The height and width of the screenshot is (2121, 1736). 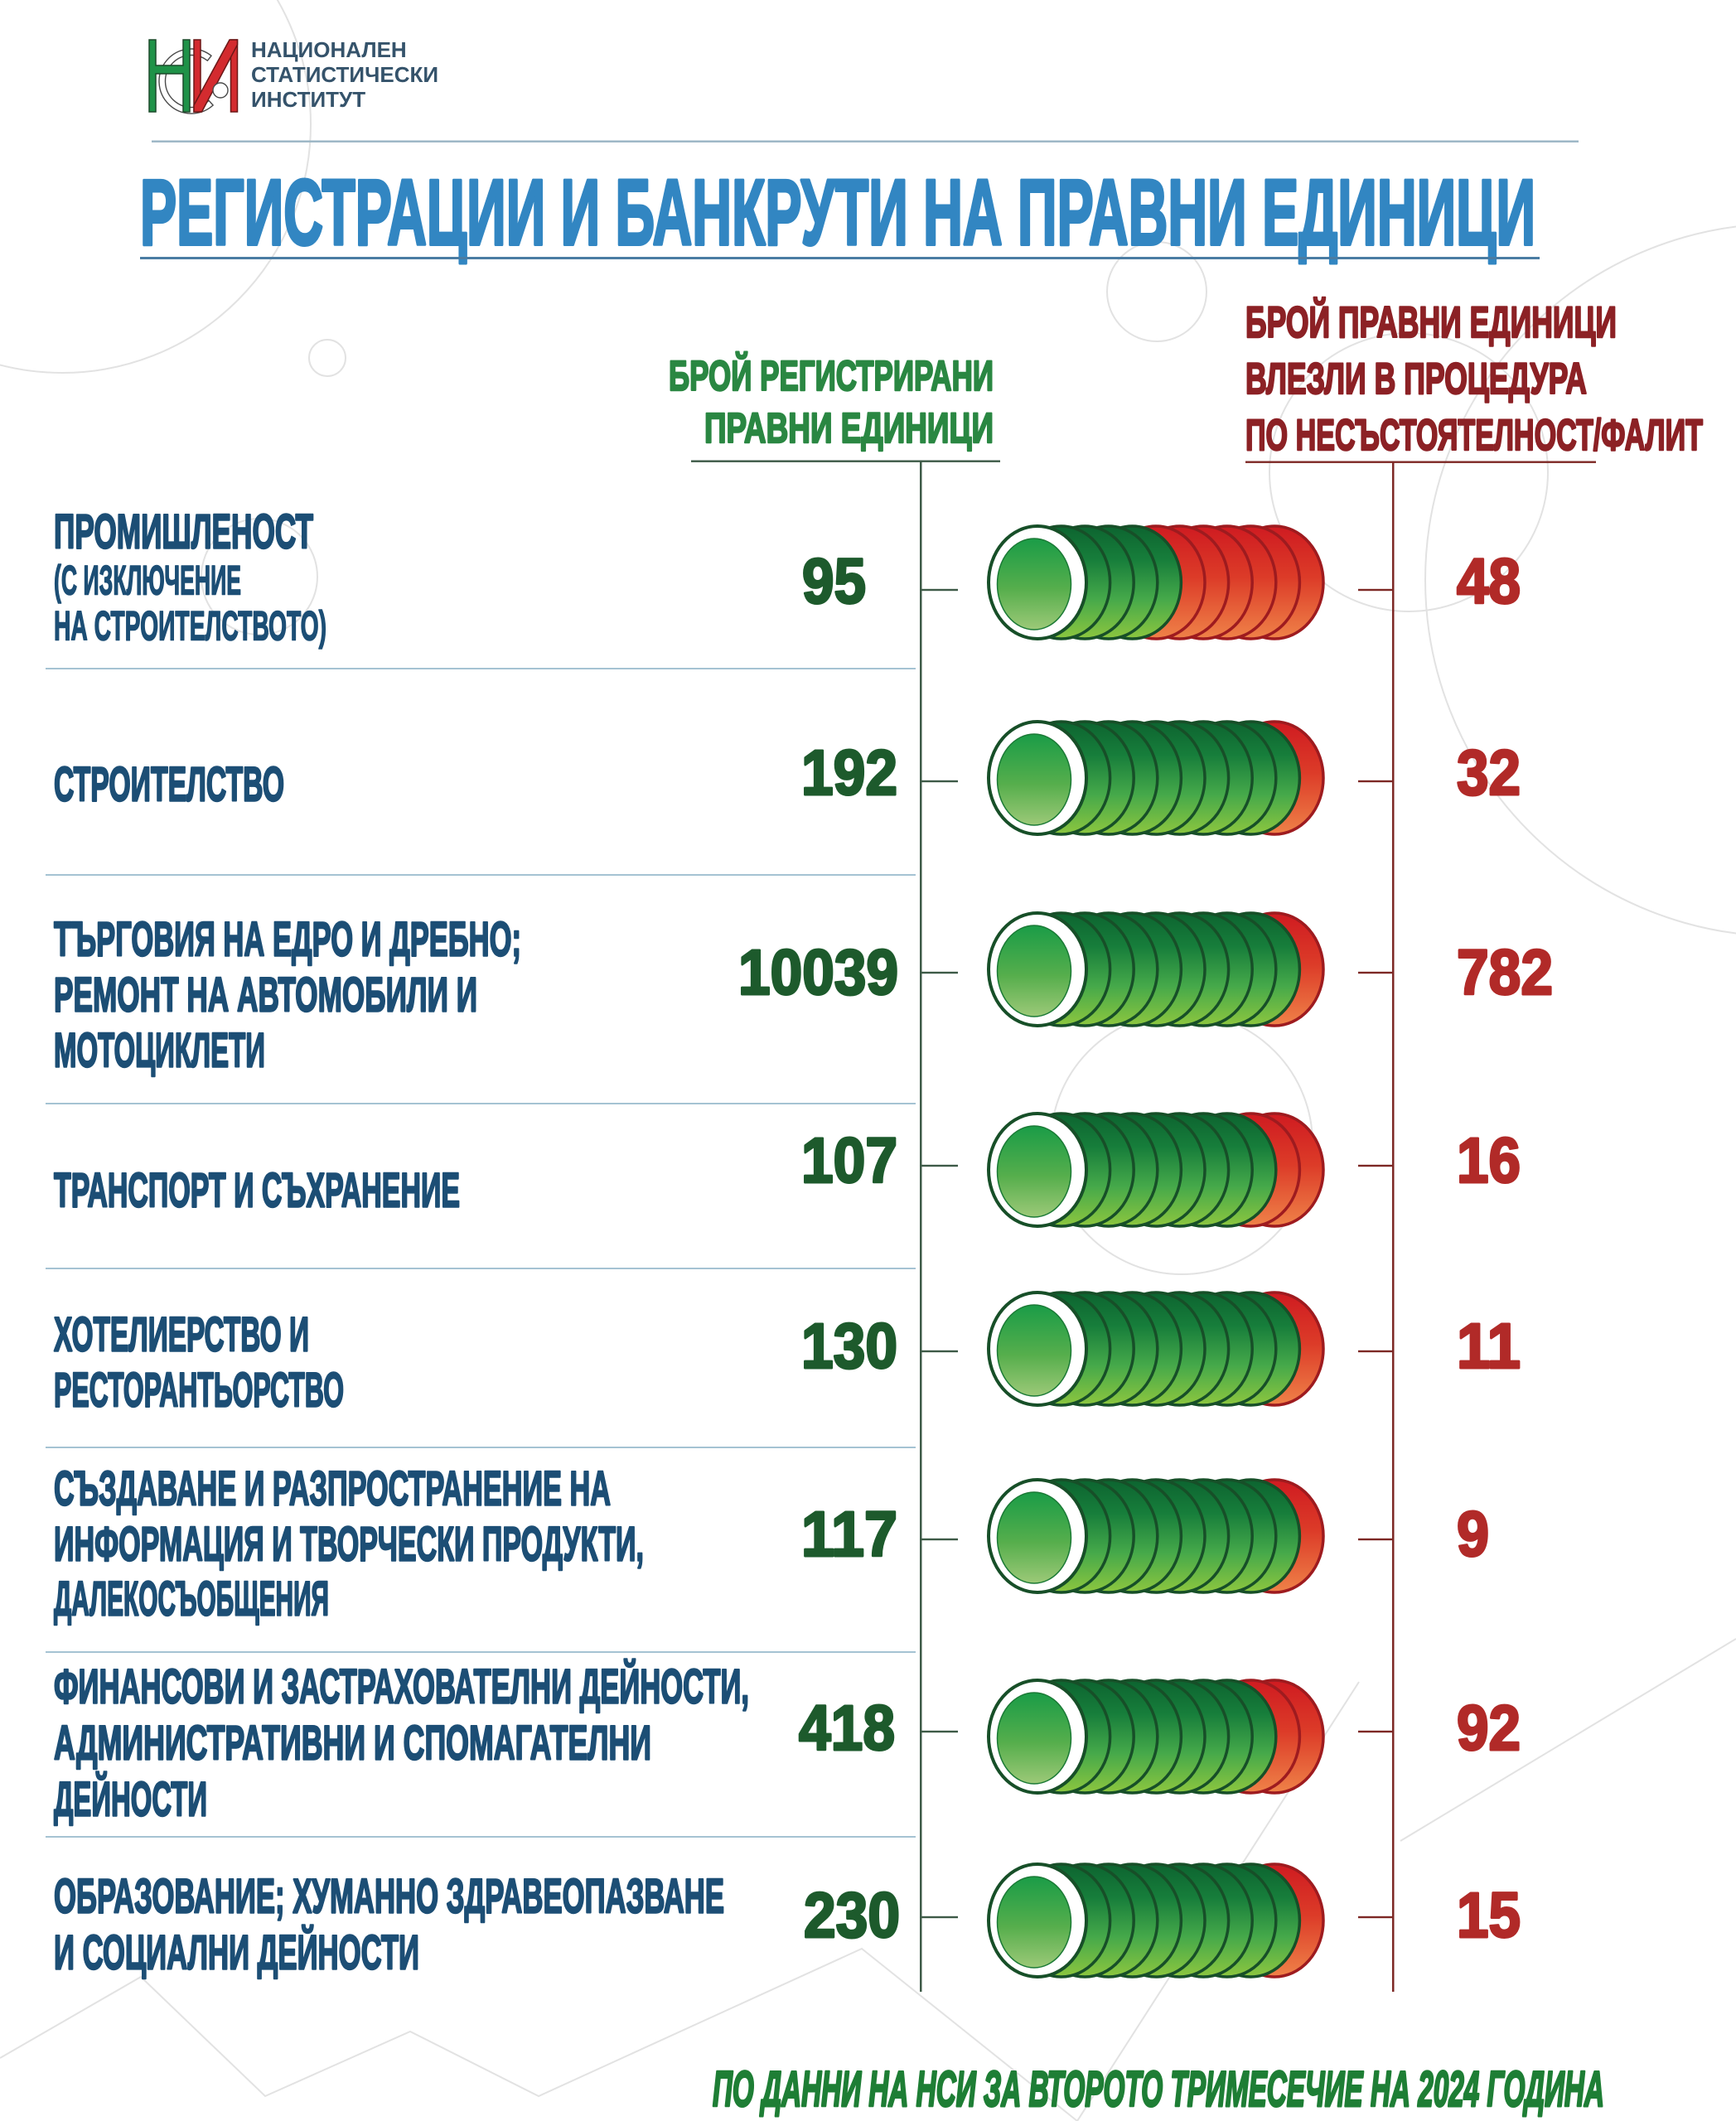 I want to click on svg-text: БРОЙ ПРАВНИ ЕДИНИЦИ, so click(x=1431, y=322).